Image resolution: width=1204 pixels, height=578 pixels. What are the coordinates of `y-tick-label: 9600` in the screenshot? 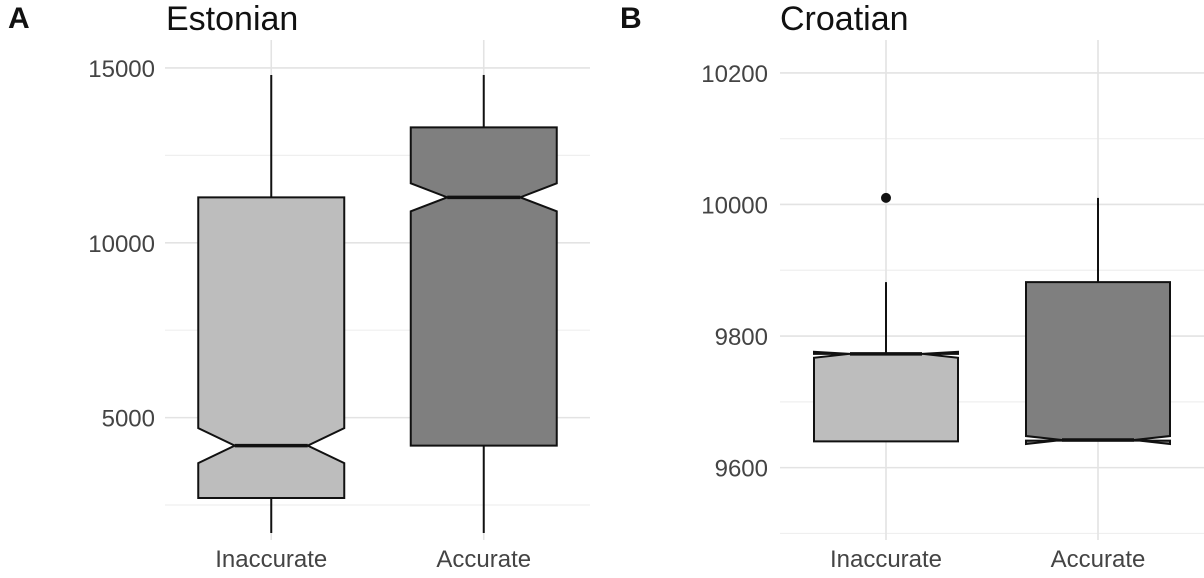 It's located at (741, 469).